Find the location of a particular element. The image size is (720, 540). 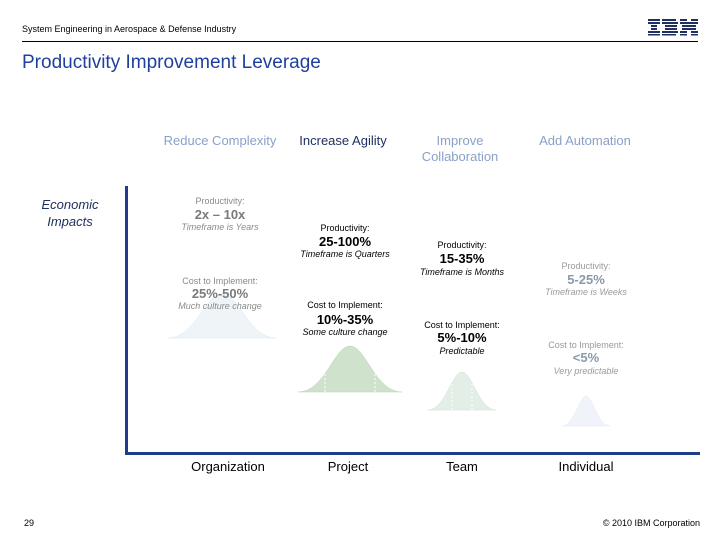

productivity-timeframe-2: Timeframe is Quarters is located at coordinates (345, 254).